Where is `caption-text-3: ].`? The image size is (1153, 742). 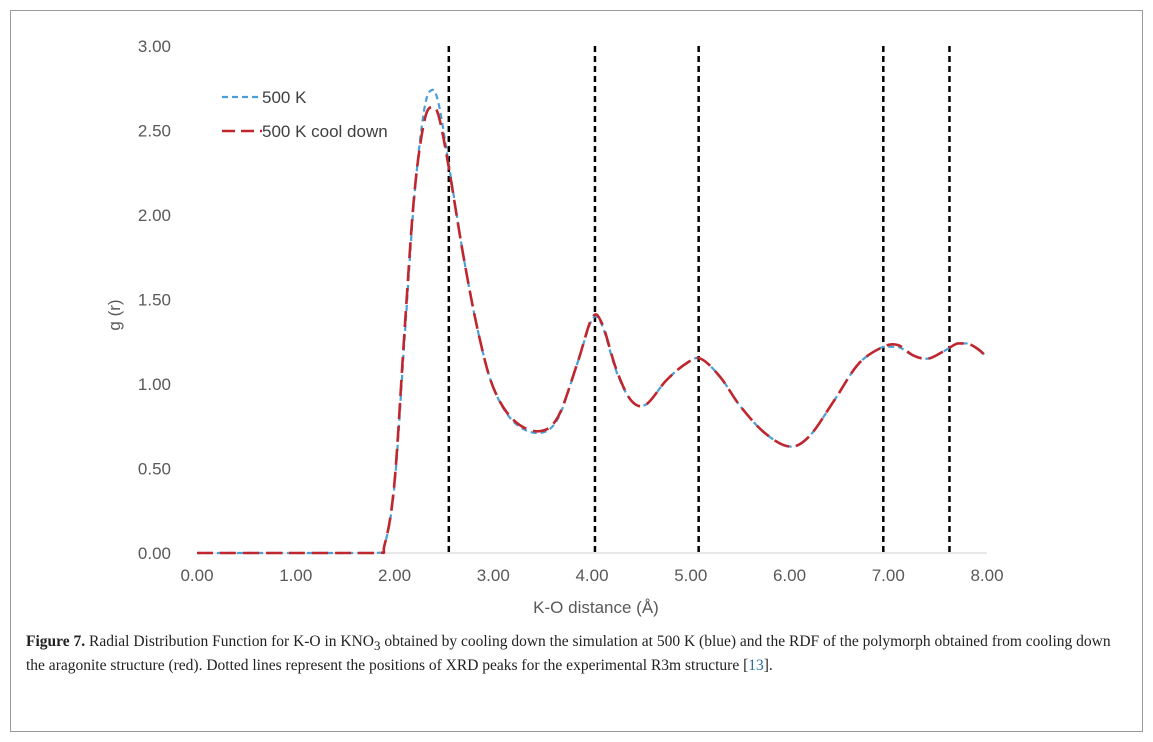 caption-text-3: ]. is located at coordinates (768, 666).